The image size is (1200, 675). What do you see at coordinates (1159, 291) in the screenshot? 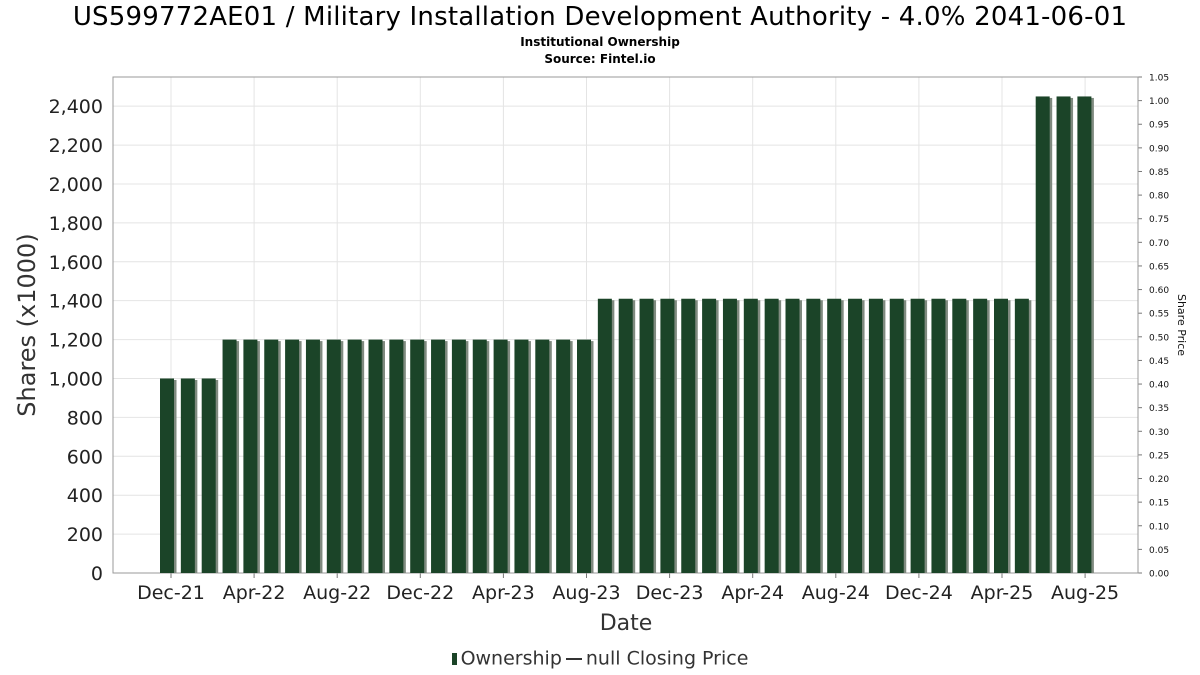
I see `y2-tick-label: 0.60` at bounding box center [1159, 291].